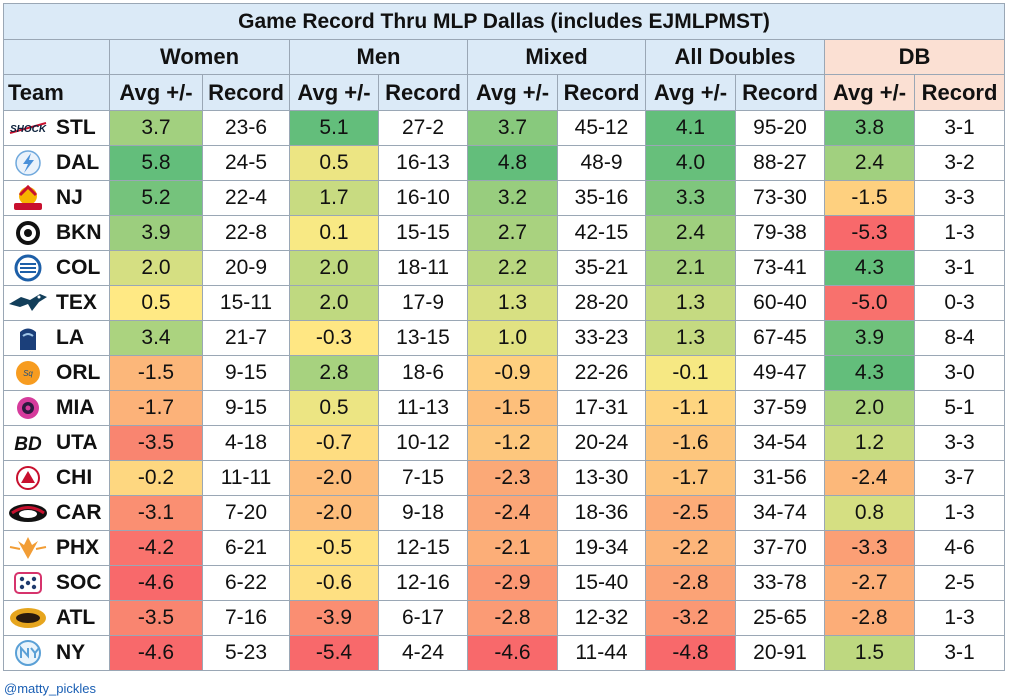 Image resolution: width=1011 pixels, height=699 pixels. Describe the element at coordinates (423, 128) in the screenshot. I see `men-record-cell: 27-2` at that location.